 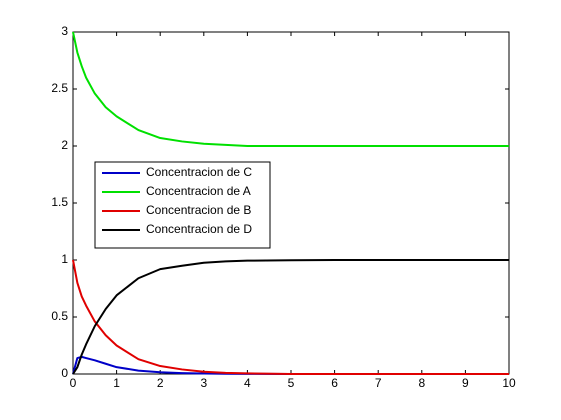 What do you see at coordinates (378, 383) in the screenshot?
I see `x-tick-label: 7` at bounding box center [378, 383].